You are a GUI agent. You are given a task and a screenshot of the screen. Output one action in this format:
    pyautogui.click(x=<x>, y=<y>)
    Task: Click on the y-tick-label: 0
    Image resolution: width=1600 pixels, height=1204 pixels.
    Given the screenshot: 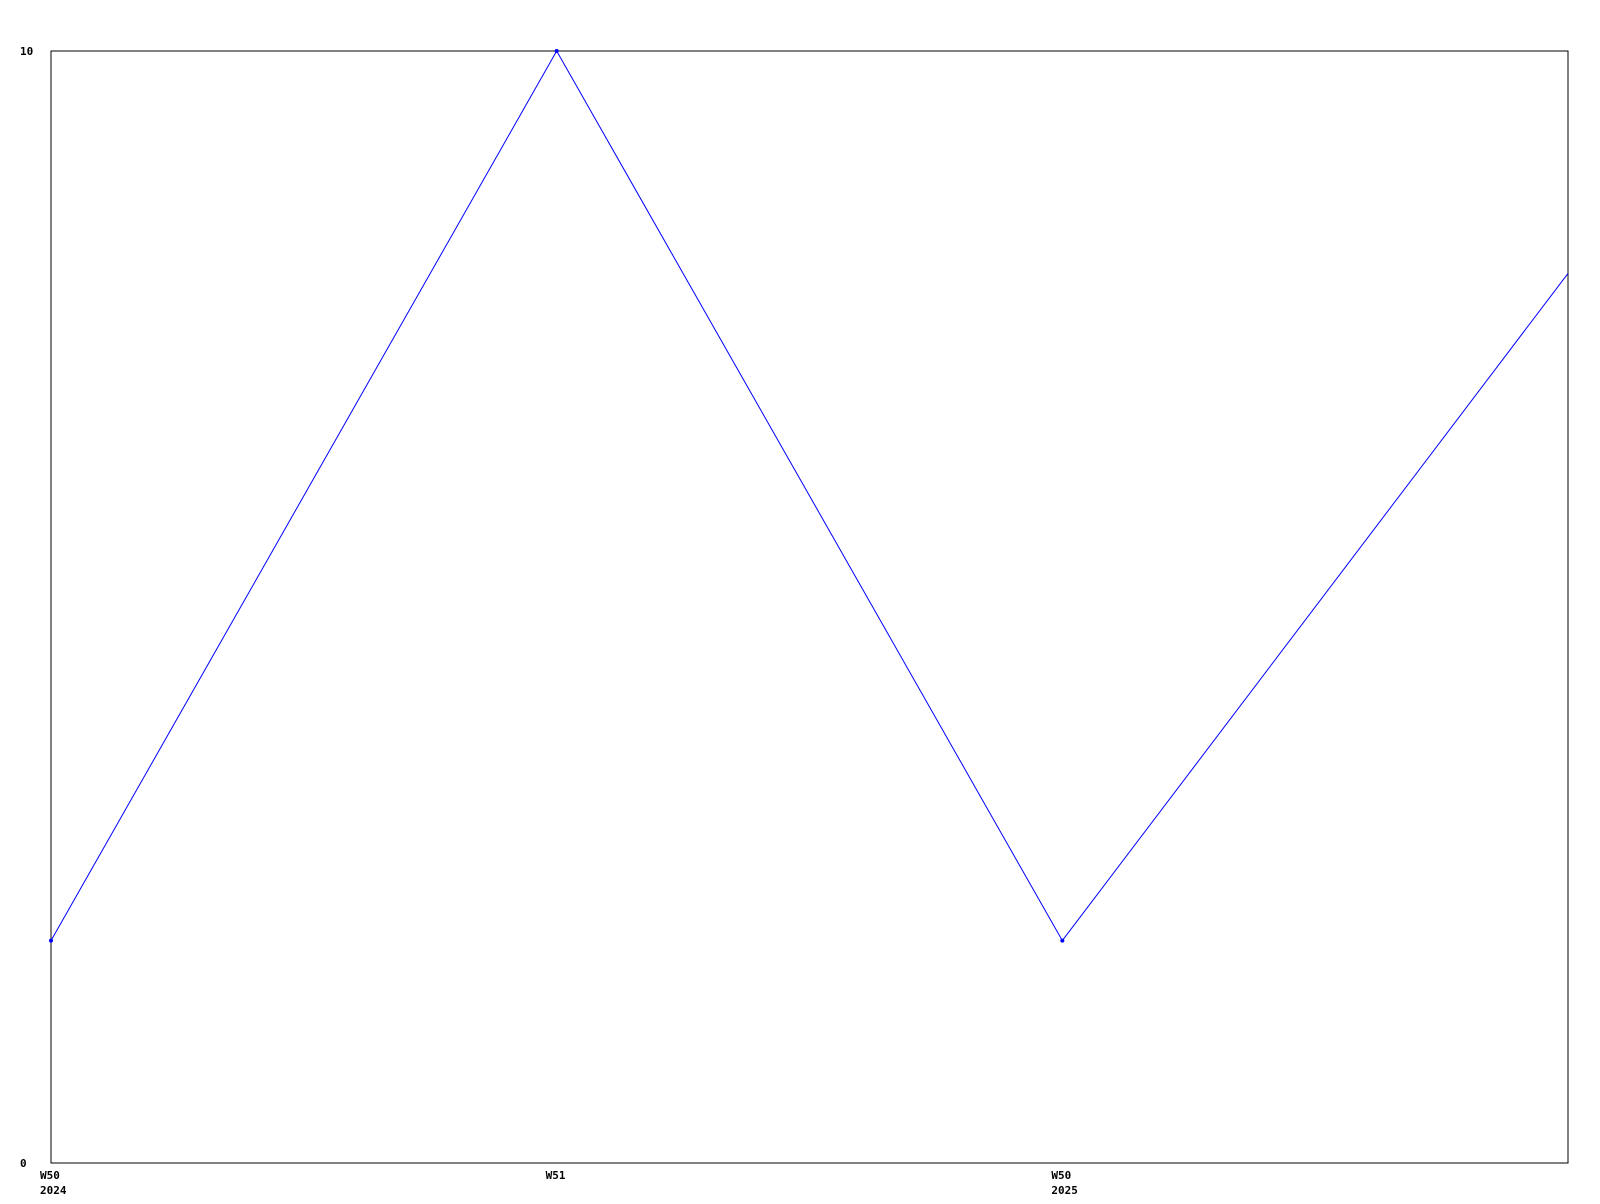 What is the action you would take?
    pyautogui.click(x=23, y=1163)
    